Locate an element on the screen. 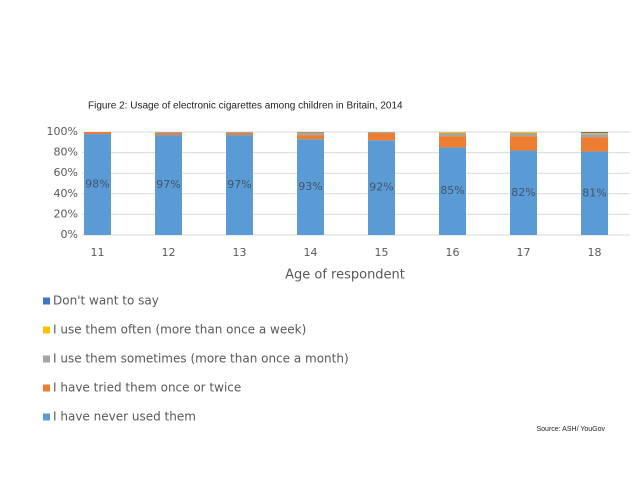  legend-label: I have never used them is located at coordinates (124, 417).